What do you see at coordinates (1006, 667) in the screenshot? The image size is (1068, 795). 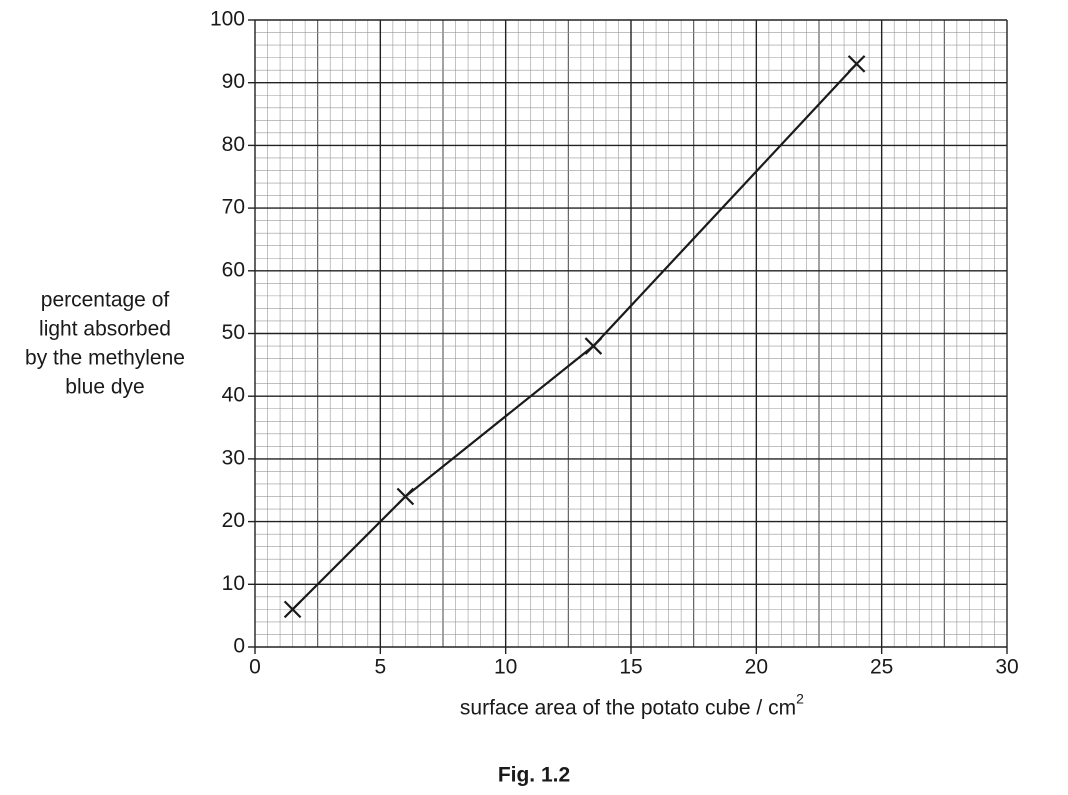 I see `x-tick-label: 30` at bounding box center [1006, 667].